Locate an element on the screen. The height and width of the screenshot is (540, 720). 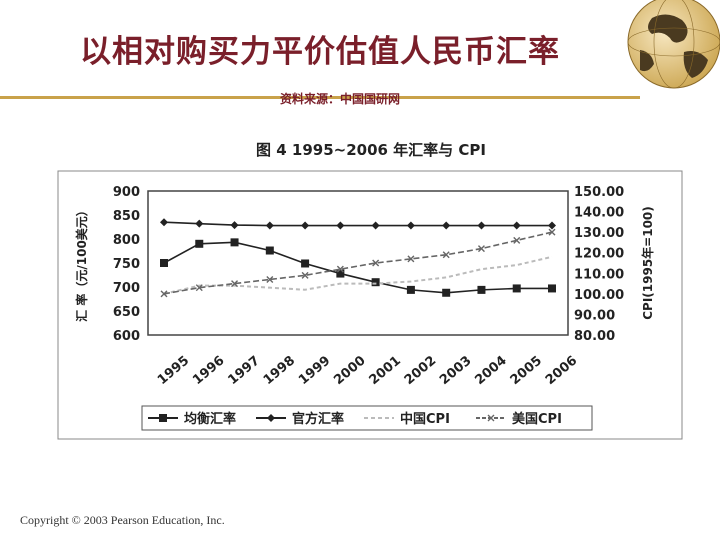
series-line-中国CPI is located at coordinates (358, 275).